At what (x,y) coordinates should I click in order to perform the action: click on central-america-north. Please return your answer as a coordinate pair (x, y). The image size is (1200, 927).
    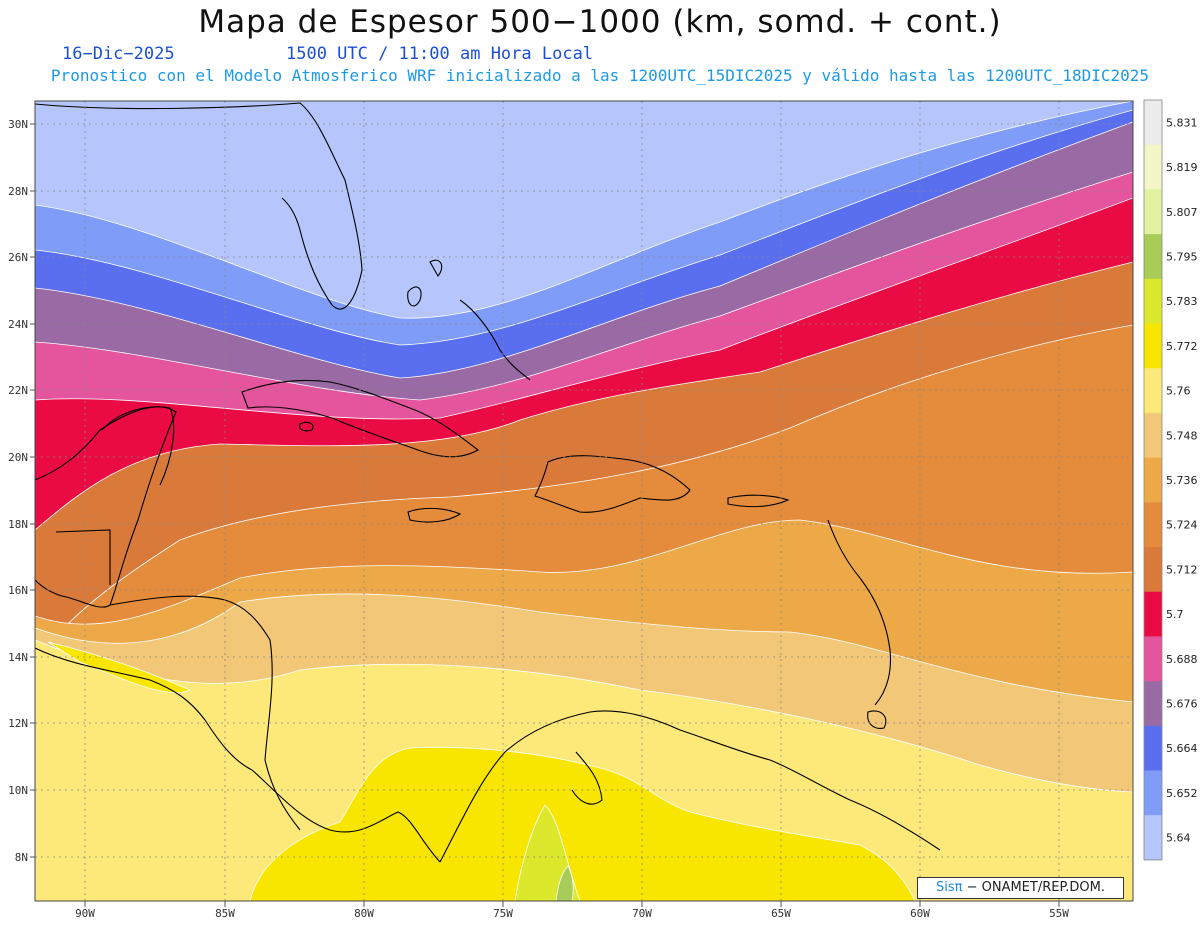
    Looking at the image, I should click on (144, 709).